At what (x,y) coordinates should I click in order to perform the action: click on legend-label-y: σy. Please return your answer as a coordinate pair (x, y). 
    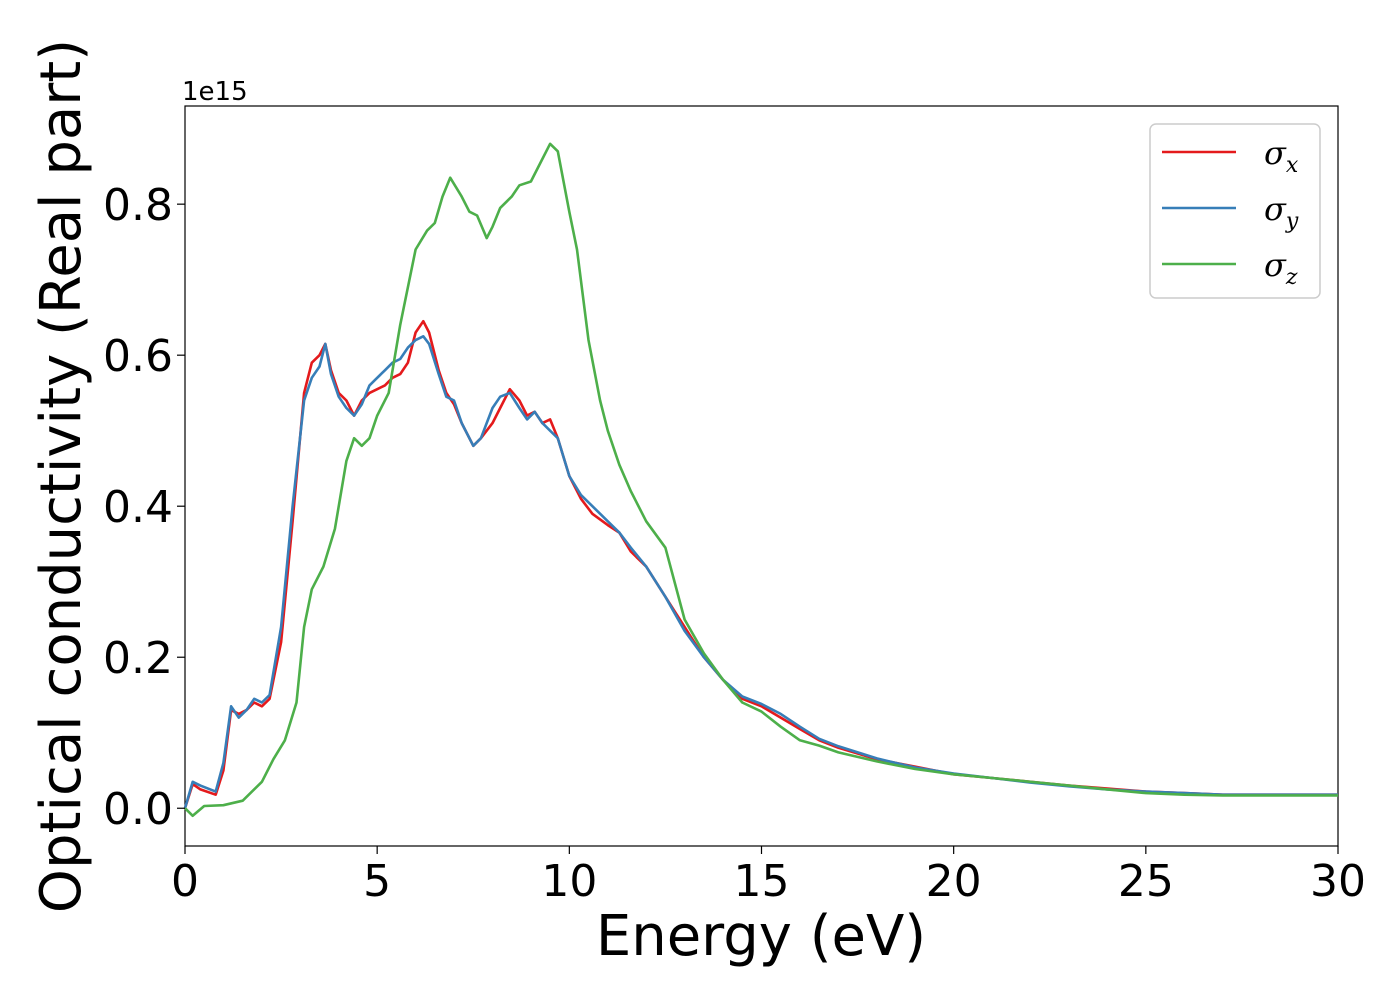
    Looking at the image, I should click on (1281, 212).